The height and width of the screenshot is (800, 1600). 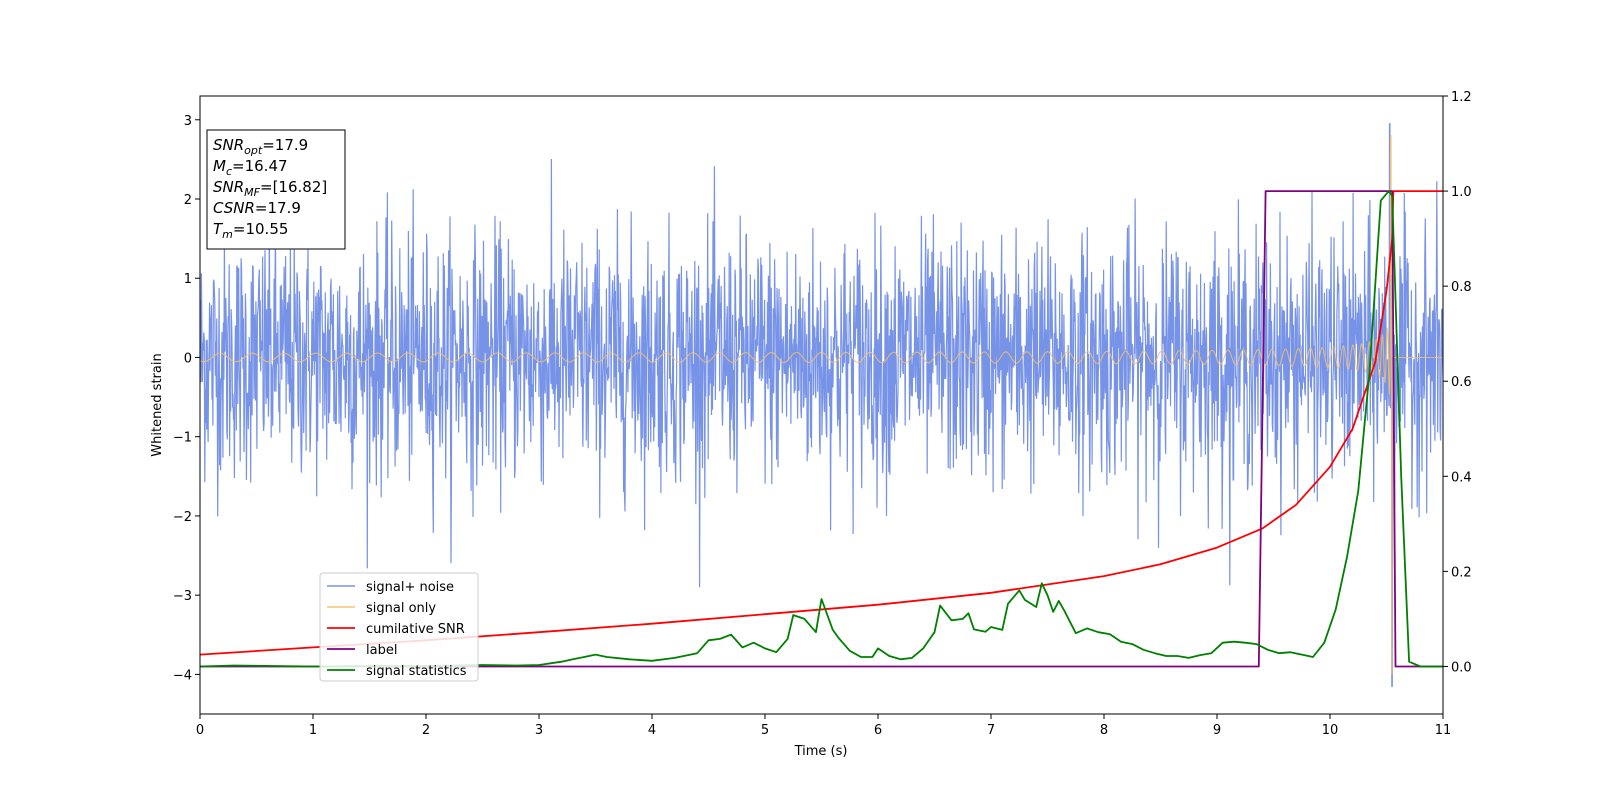 What do you see at coordinates (250, 167) in the screenshot?
I see `info-line: Mc=16.47` at bounding box center [250, 167].